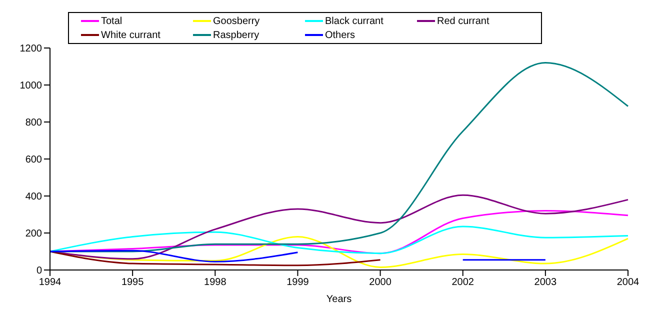 The width and height of the screenshot is (650, 320). What do you see at coordinates (31, 86) in the screenshot?
I see `y-tick-label: 1000` at bounding box center [31, 86].